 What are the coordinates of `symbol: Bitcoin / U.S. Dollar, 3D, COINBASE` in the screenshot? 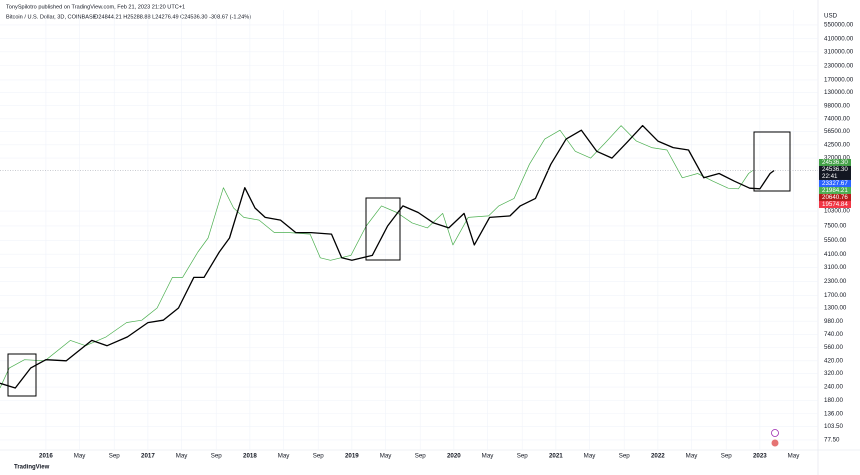 It's located at (51, 17).